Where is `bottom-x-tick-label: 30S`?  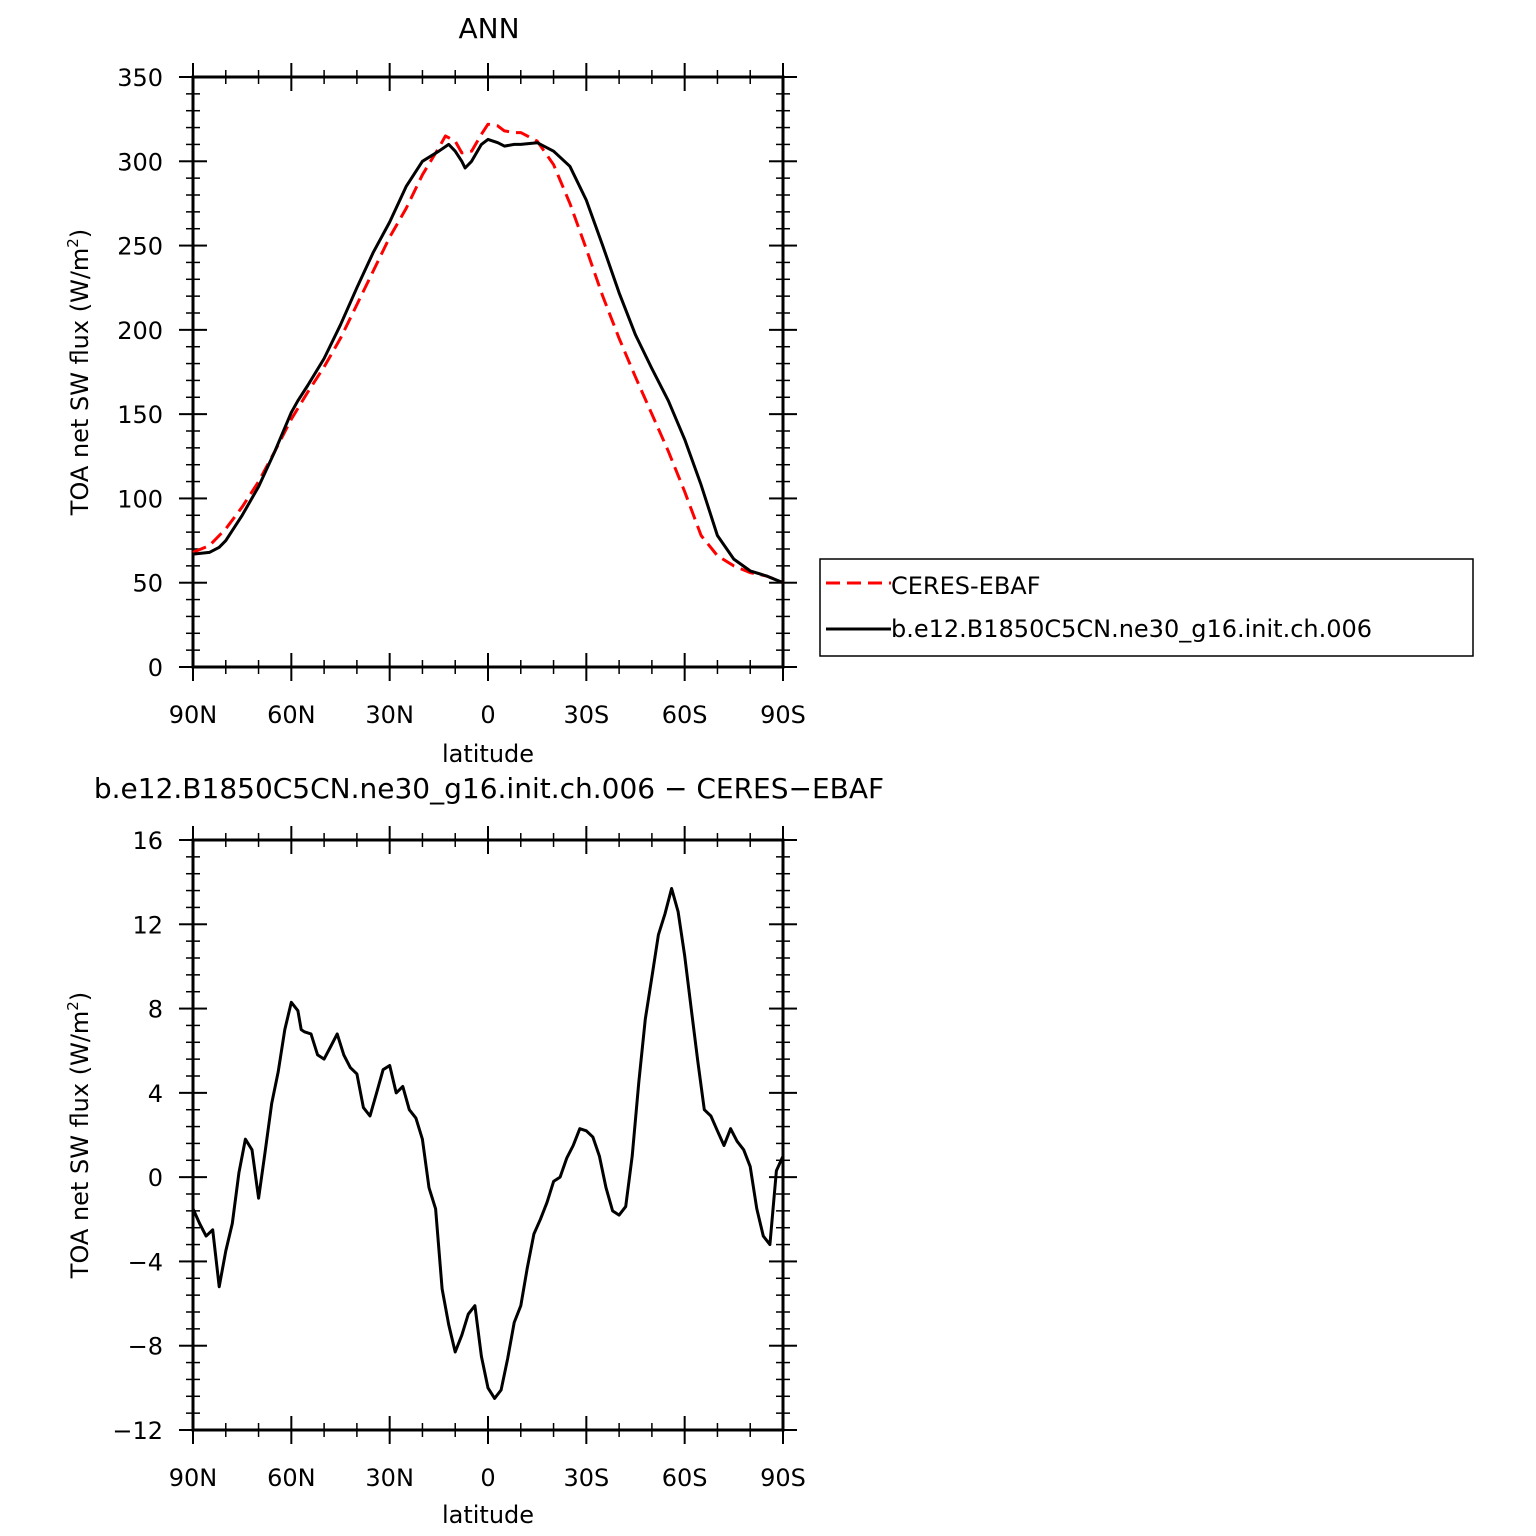
bottom-x-tick-label: 30S is located at coordinates (586, 1478).